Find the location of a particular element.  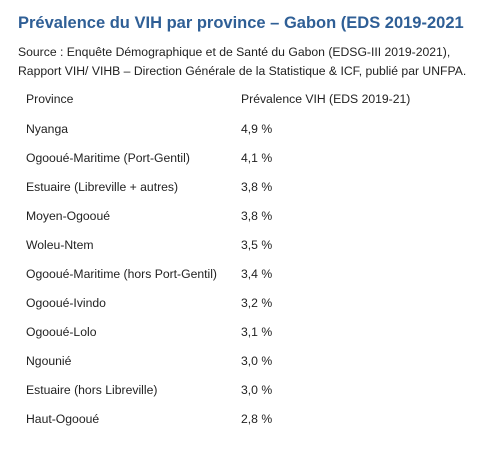

province-cell: Woleu-Ntem is located at coordinates (60, 244).